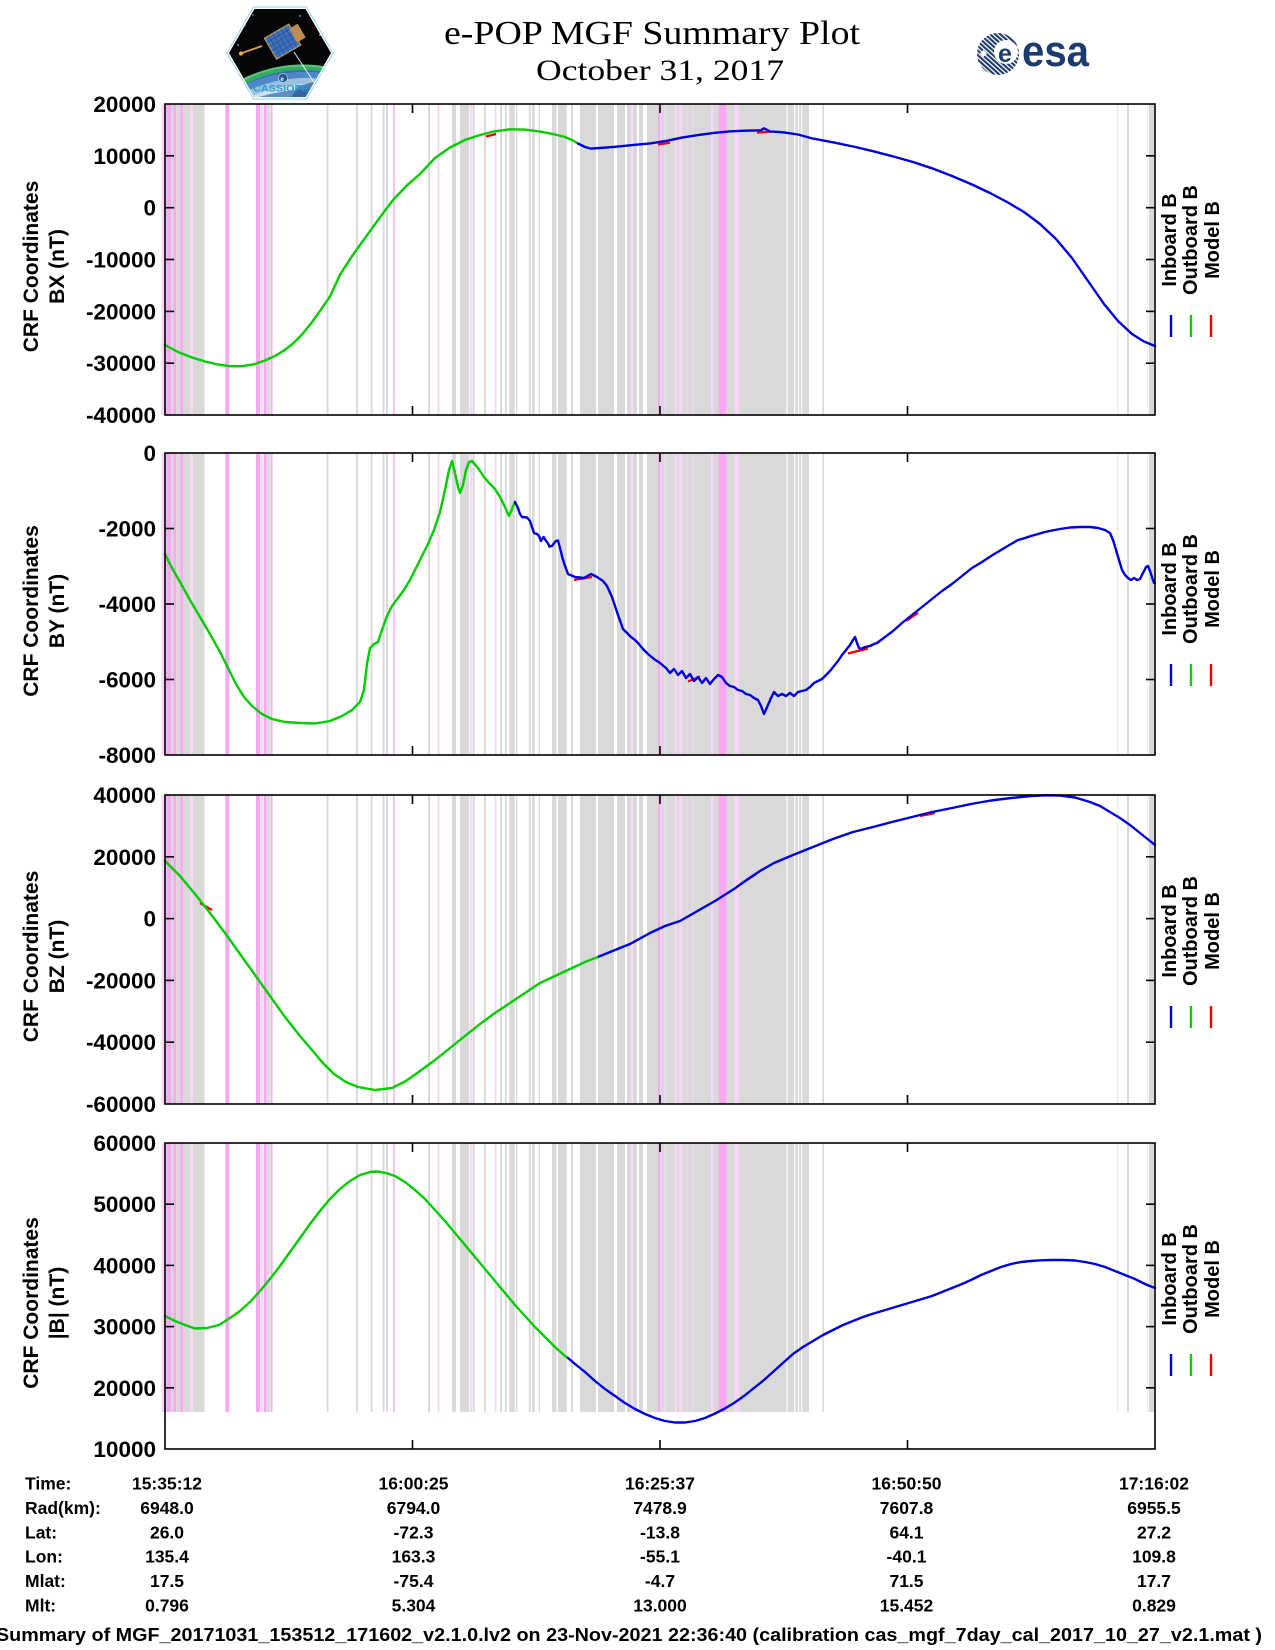 This screenshot has width=1275, height=1650. I want to click on svg-text: Lon:, so click(44, 1557).